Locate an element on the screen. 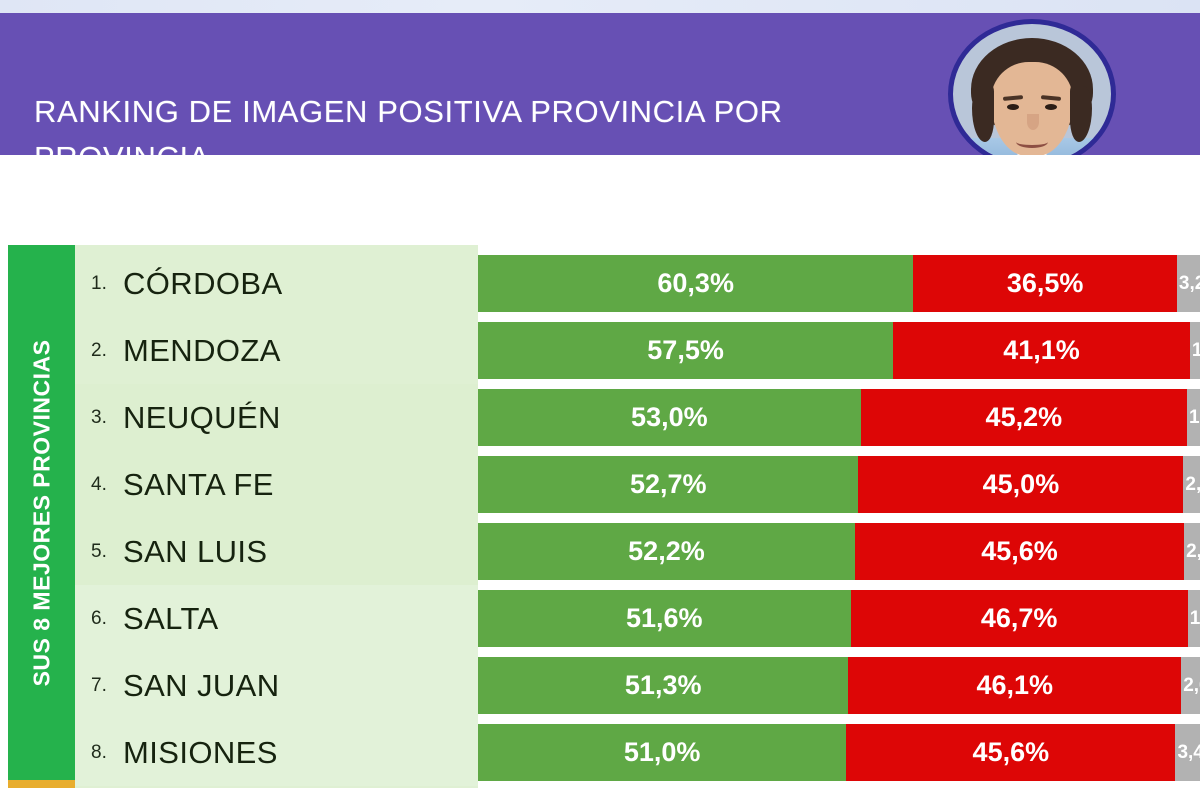  avatar is located at coordinates (1032, 94).